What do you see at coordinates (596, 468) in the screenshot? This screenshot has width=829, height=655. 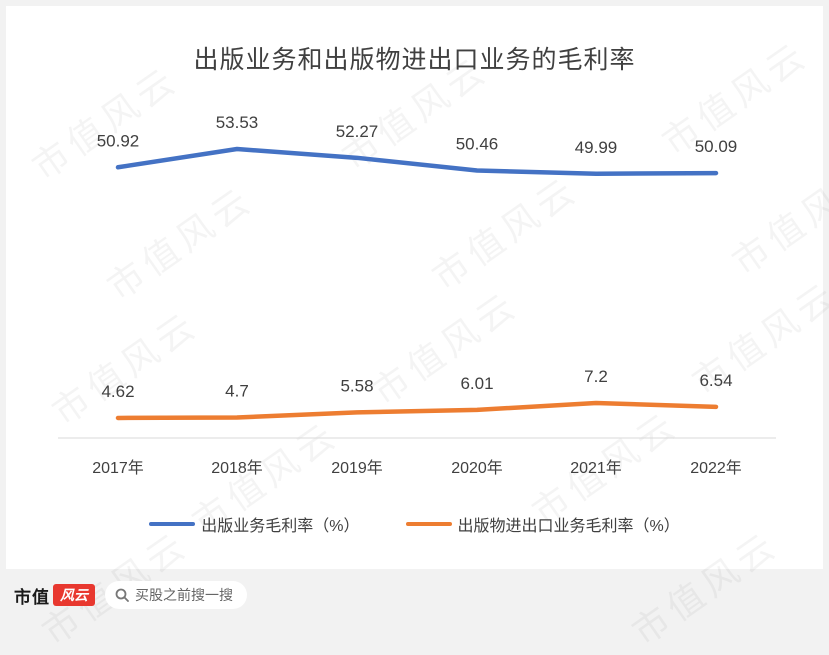 I see `x-tick-label: 2021年` at bounding box center [596, 468].